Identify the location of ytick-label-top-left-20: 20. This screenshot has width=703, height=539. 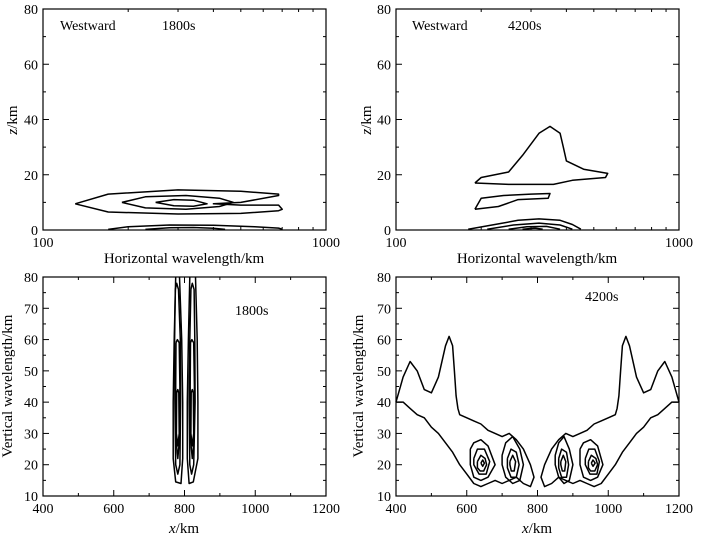
(31, 176).